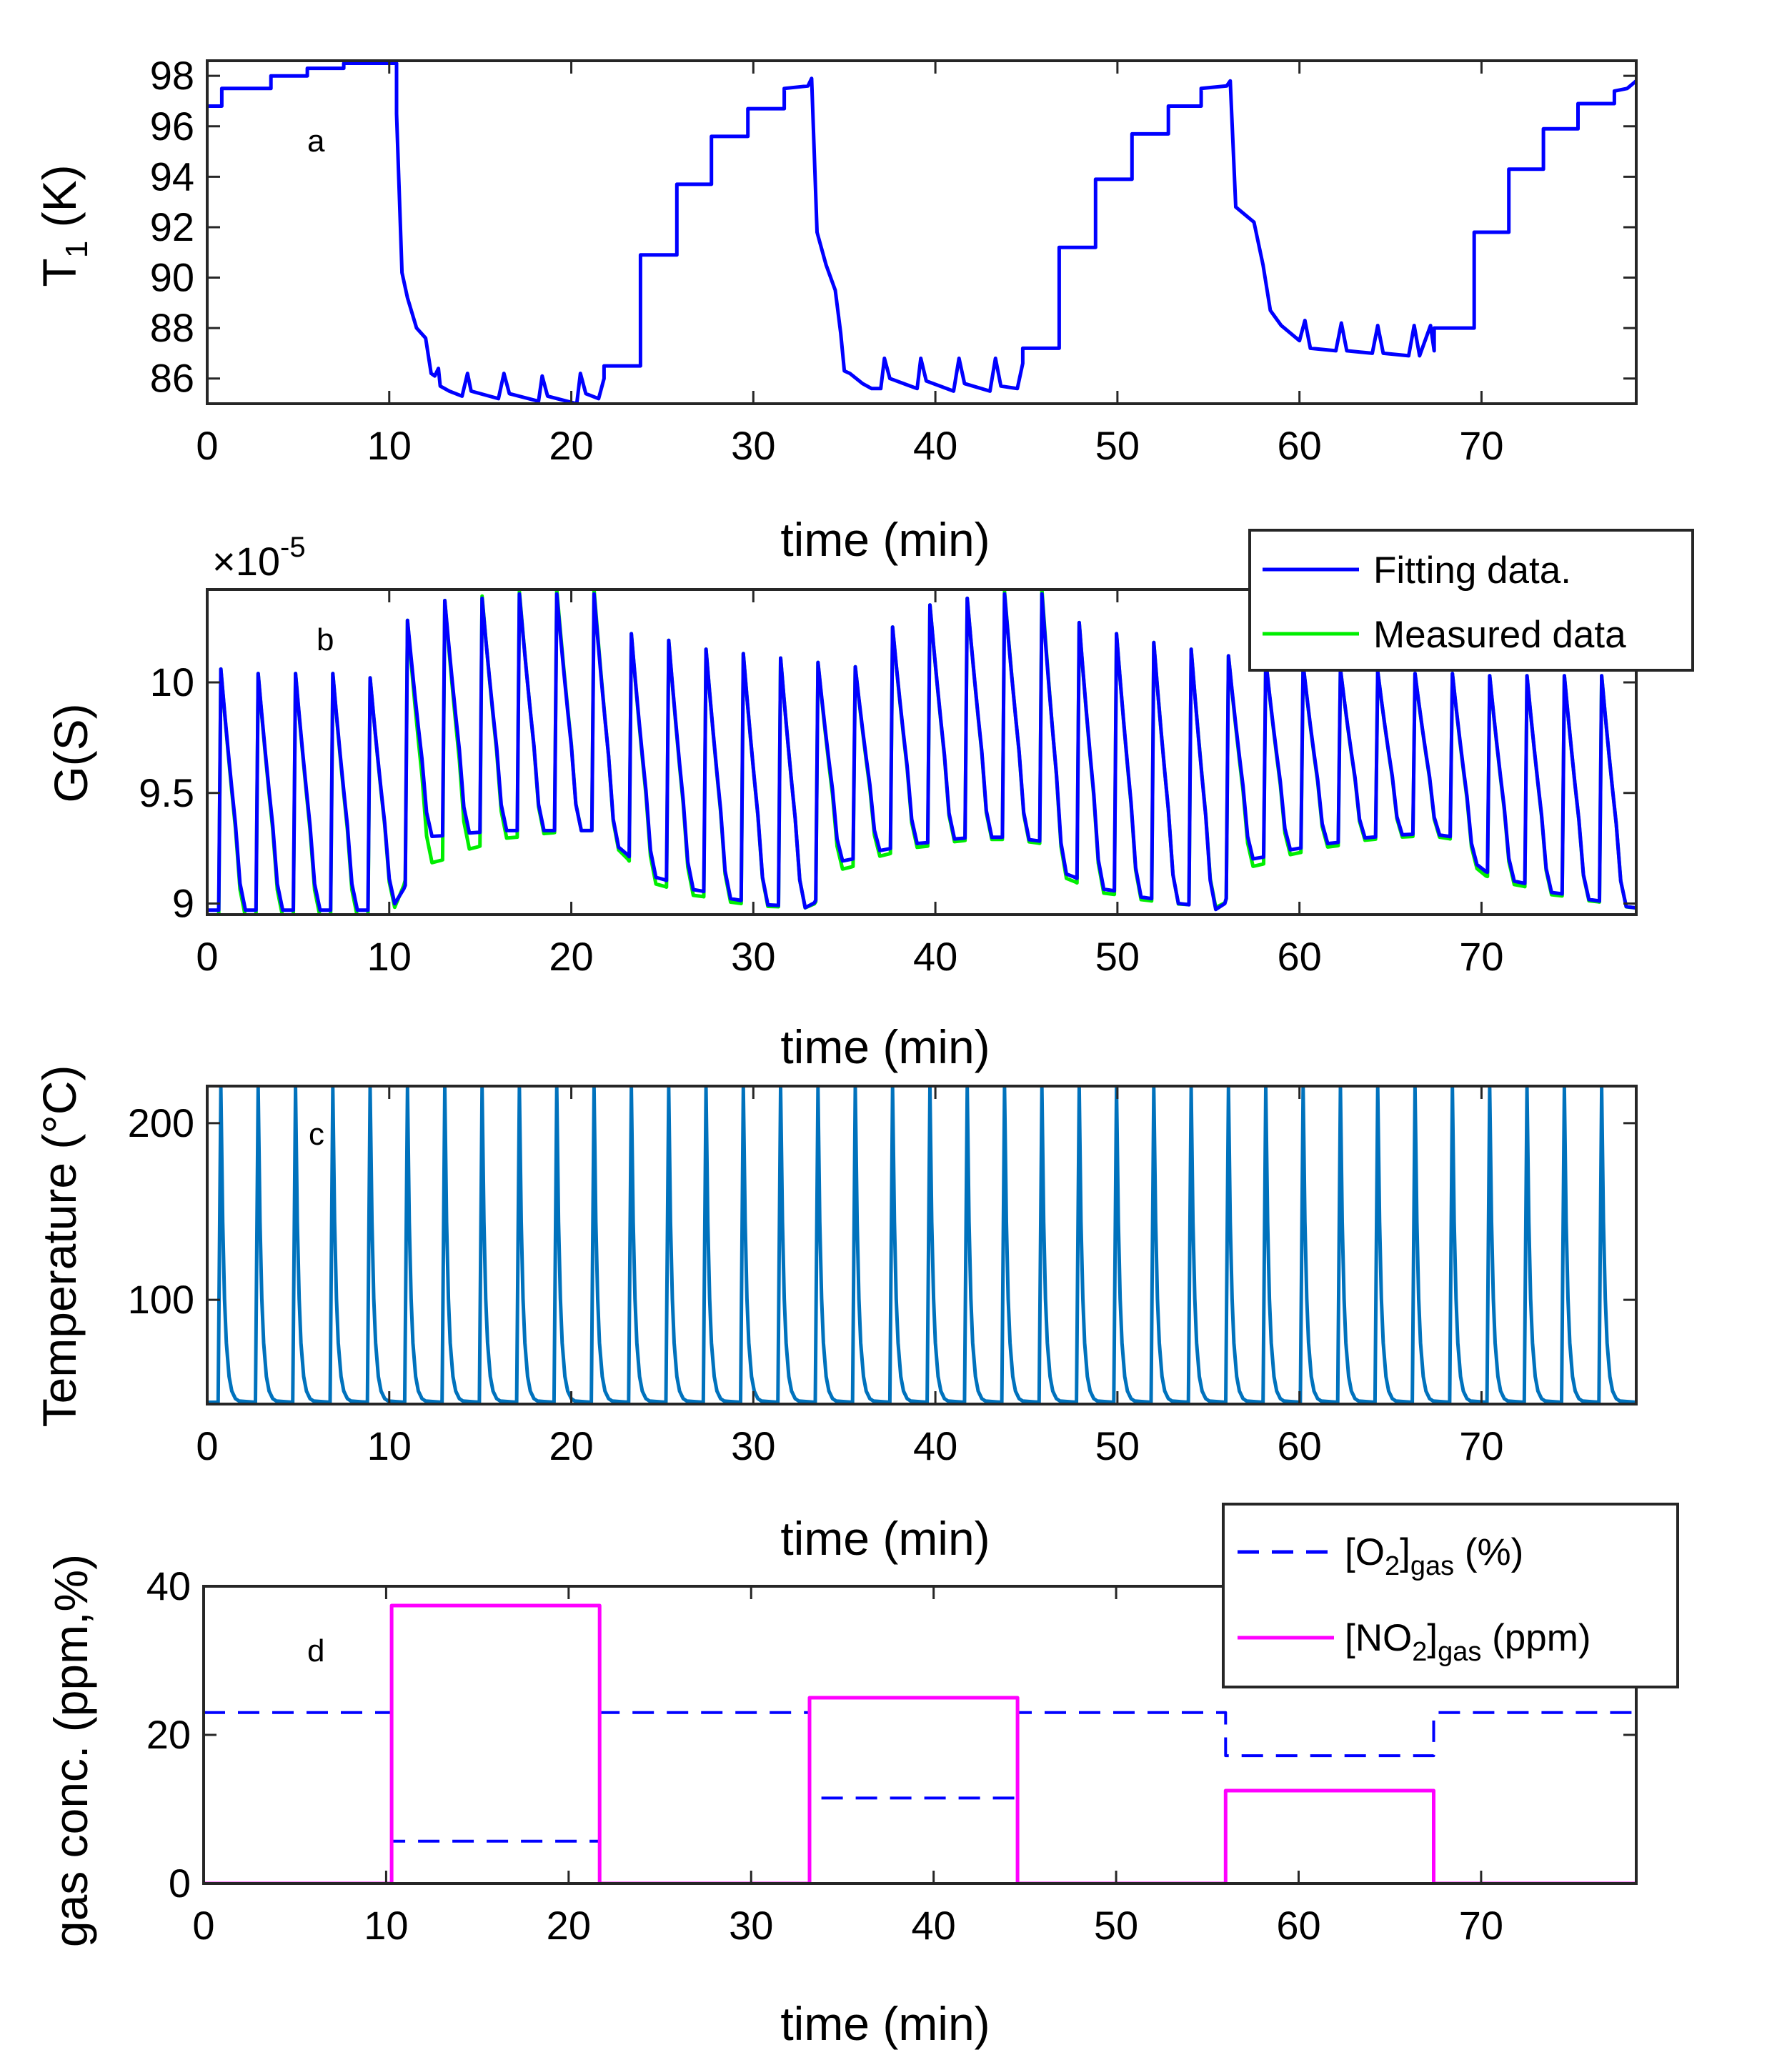 This screenshot has width=1792, height=2060. What do you see at coordinates (293, 547) in the screenshot?
I see `panel-b-exponent-power: -5` at bounding box center [293, 547].